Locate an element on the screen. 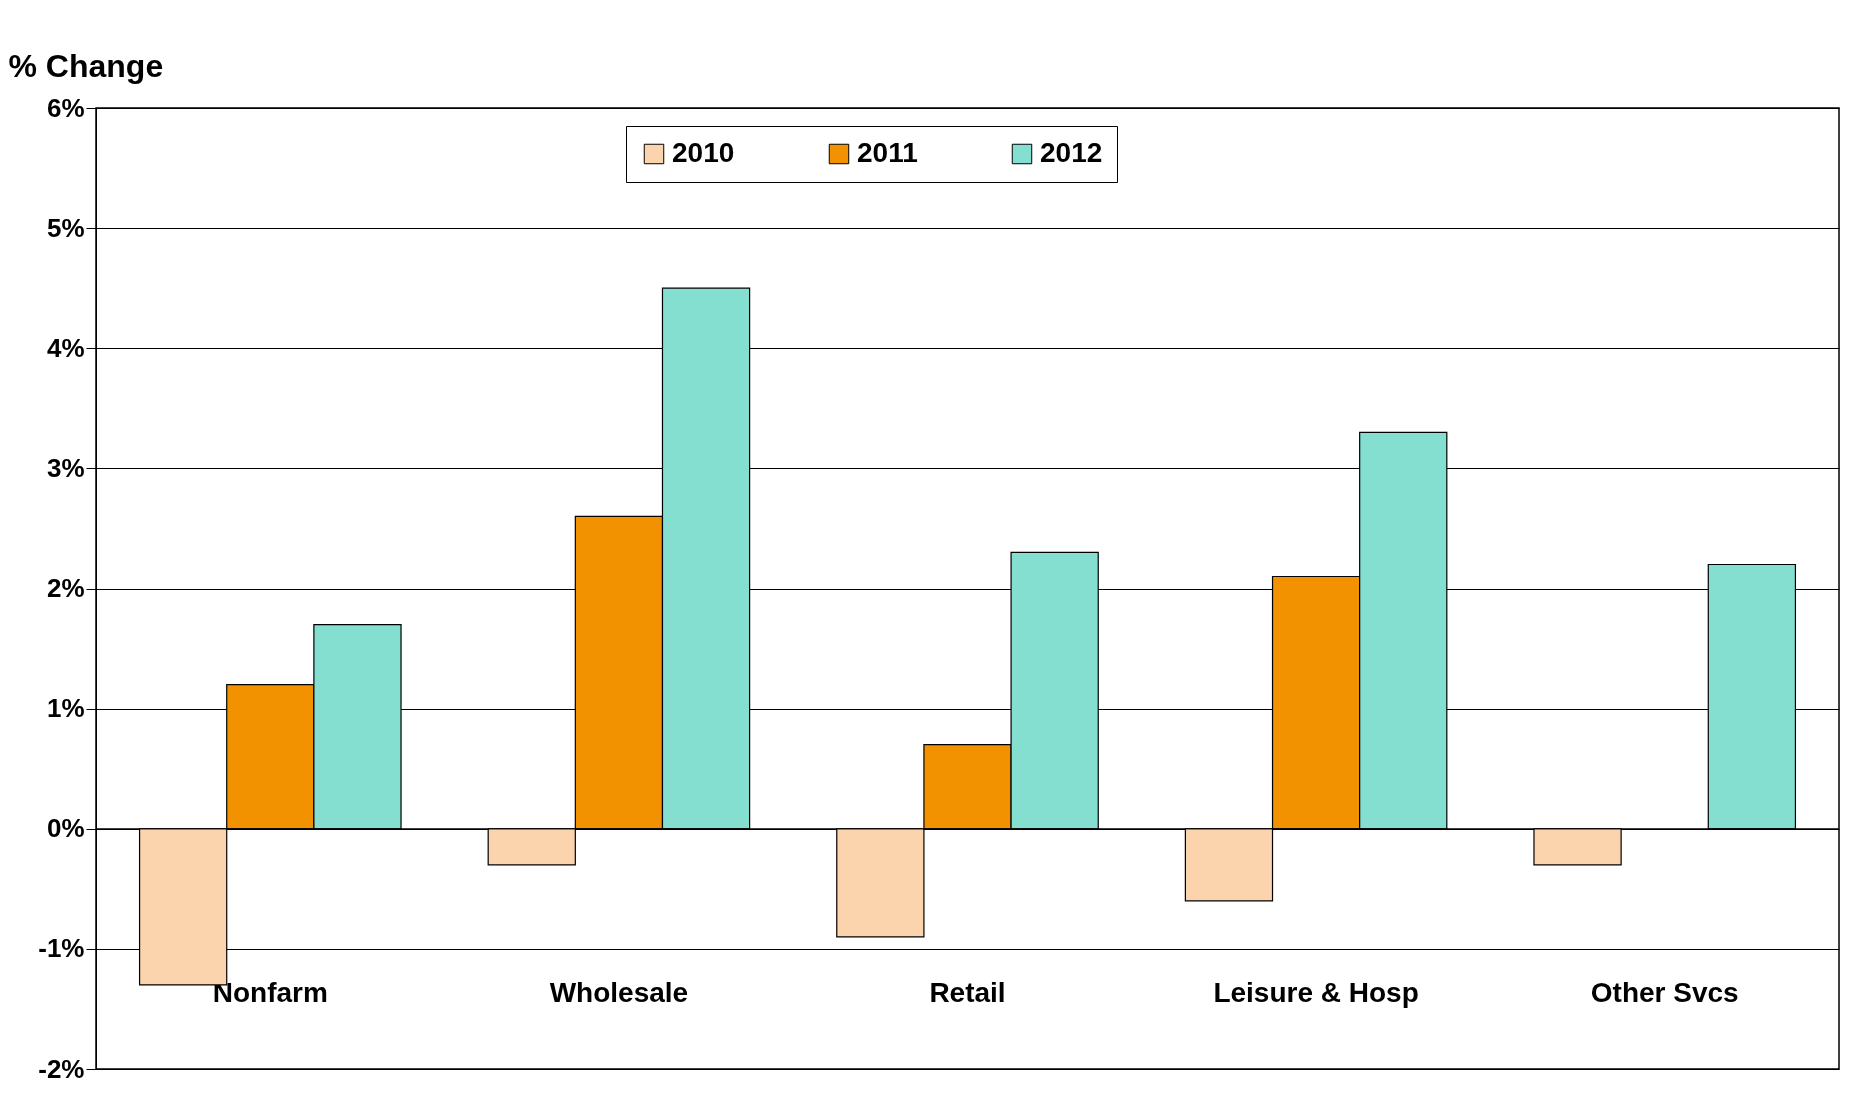 The width and height of the screenshot is (1854, 1102). legend-label: 2012 is located at coordinates (1071, 152).